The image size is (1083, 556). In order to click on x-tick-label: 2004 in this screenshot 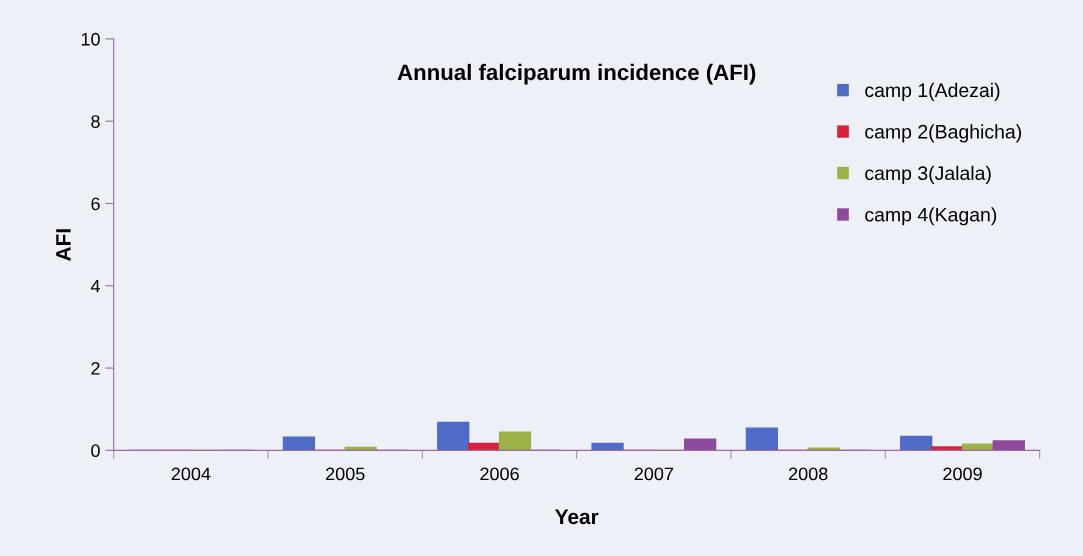, I will do `click(191, 474)`.